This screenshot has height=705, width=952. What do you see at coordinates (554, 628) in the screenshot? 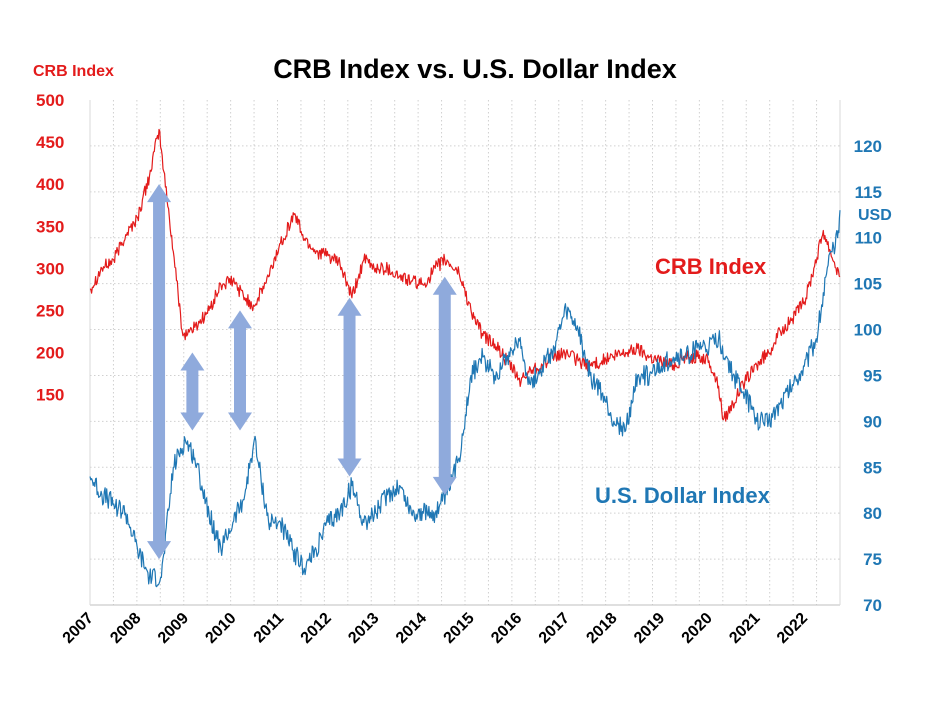
I see `x-tick-label: 2017` at bounding box center [554, 628].